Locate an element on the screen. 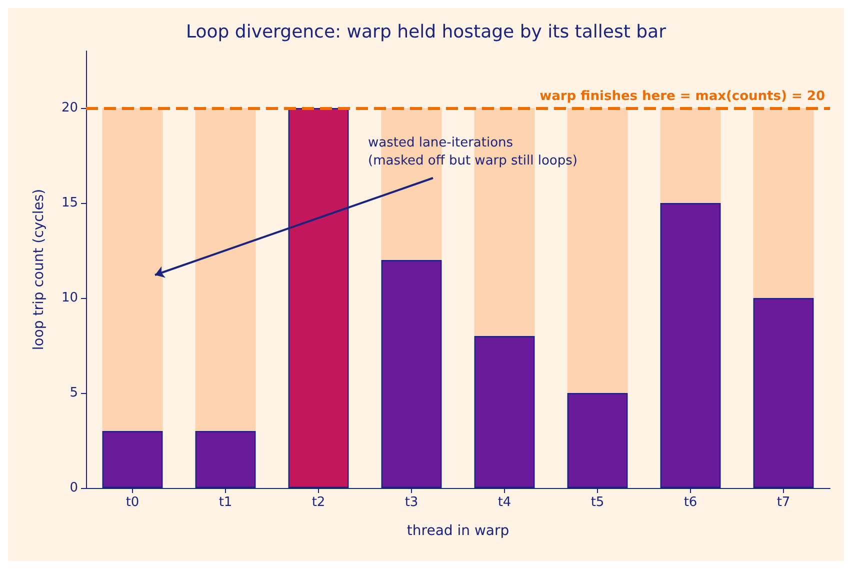 The image size is (852, 569). y-tick-label: 0 is located at coordinates (74, 488).